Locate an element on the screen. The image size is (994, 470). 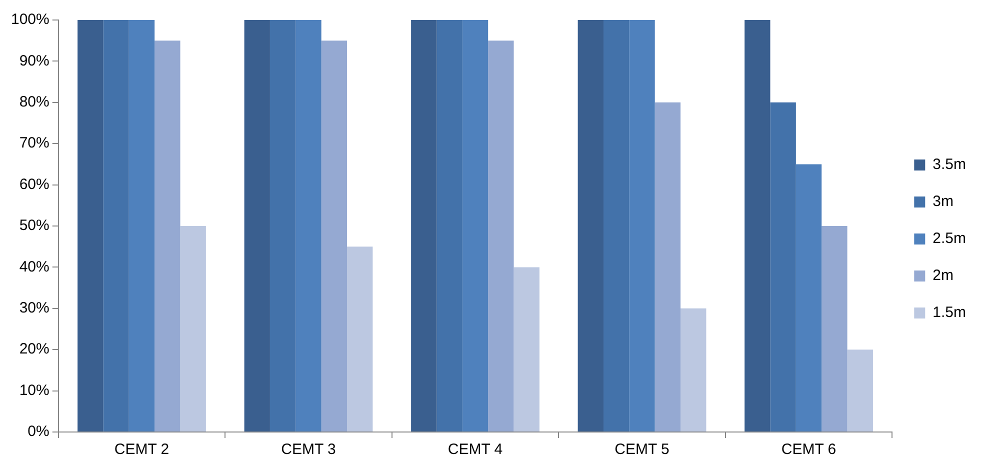
x-tick-label: CEMT 3 is located at coordinates (308, 449).